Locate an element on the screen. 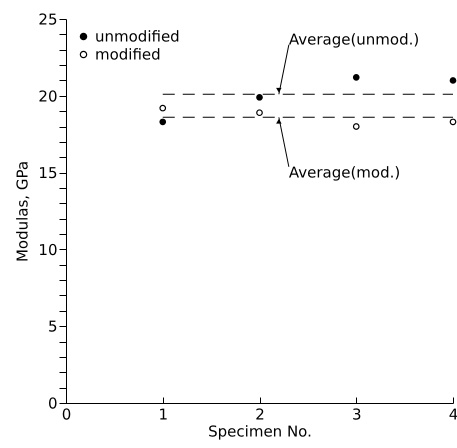 The height and width of the screenshot is (448, 457). x-axis-title: Specimen No. is located at coordinates (260, 431).